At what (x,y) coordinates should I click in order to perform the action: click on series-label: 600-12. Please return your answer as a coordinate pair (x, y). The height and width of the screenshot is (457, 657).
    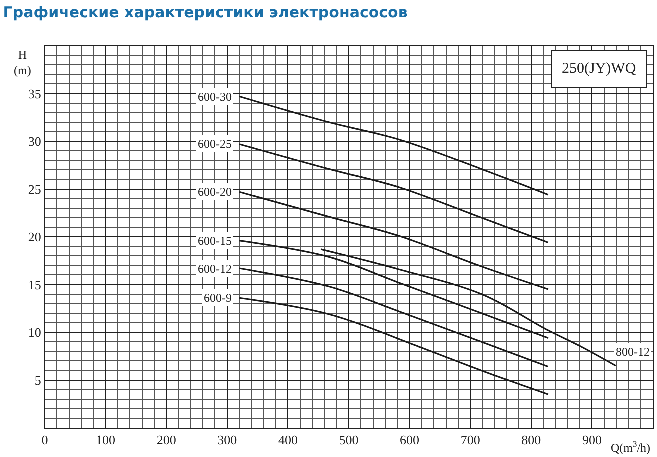
    Looking at the image, I should click on (215, 269).